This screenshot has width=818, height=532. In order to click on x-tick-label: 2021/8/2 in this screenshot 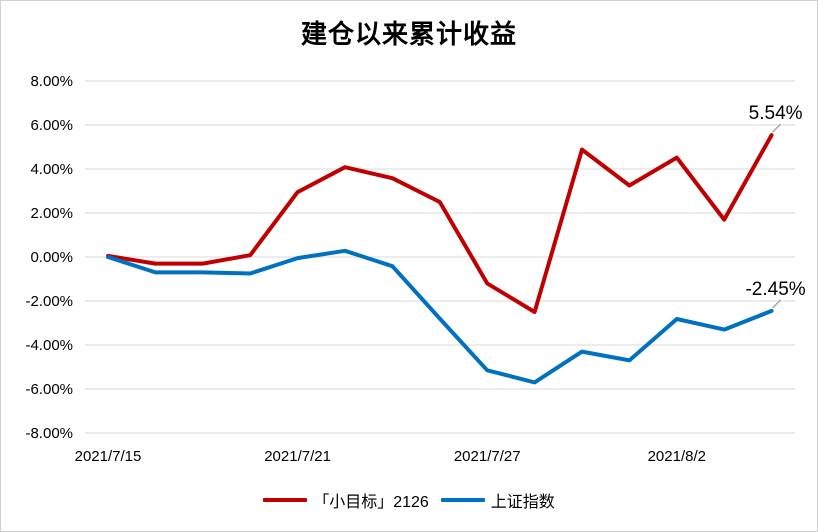, I will do `click(677, 456)`.